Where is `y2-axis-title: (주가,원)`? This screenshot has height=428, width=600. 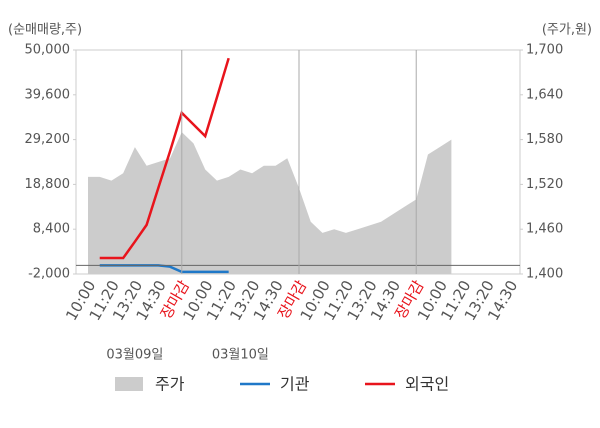
y2-axis-title: (주가,원) is located at coordinates (567, 30).